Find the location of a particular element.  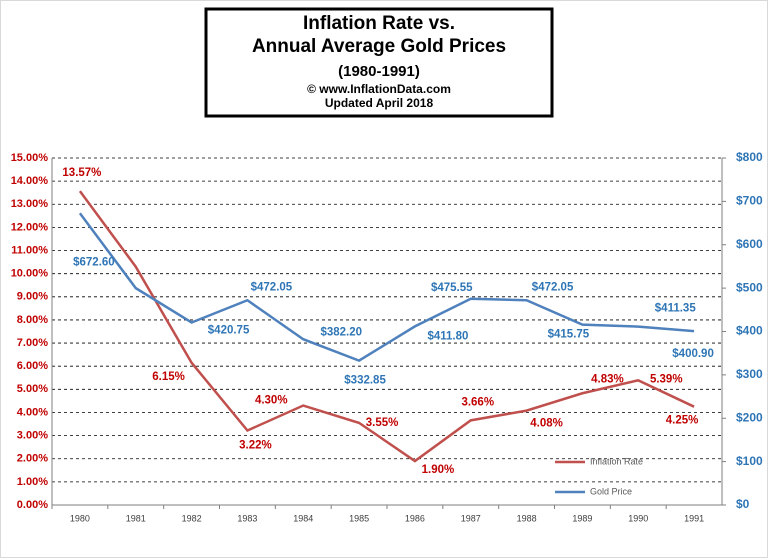

chart-title: Annual Average Gold Prices is located at coordinates (379, 46).